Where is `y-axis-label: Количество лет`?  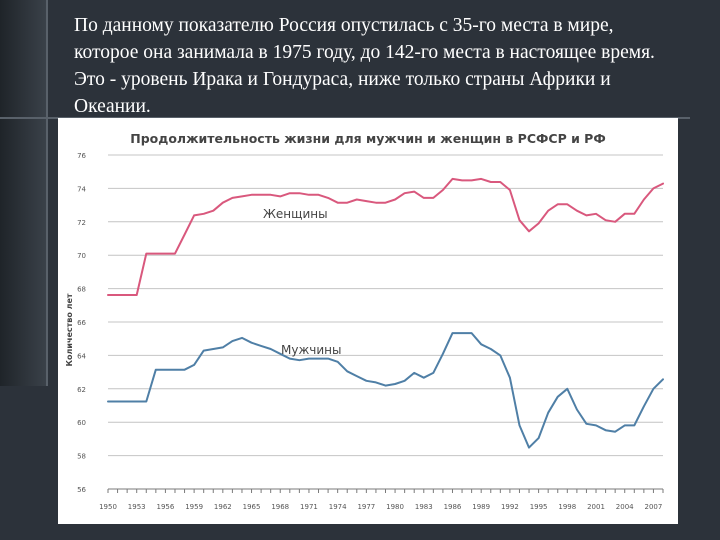 y-axis-label: Количество лет is located at coordinates (69, 329).